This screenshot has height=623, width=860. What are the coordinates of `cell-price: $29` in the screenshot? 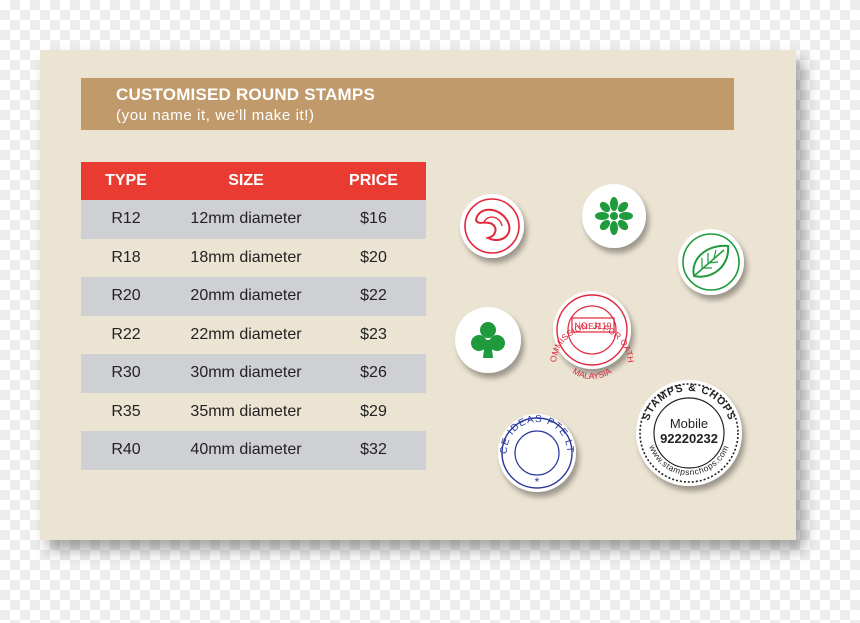 It's located at (373, 411).